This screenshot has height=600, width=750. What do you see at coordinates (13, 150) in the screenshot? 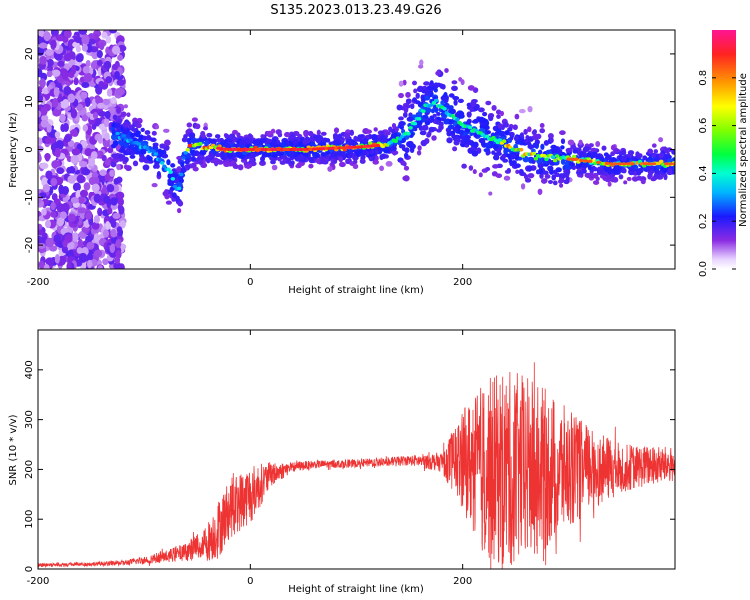
I see `spectrogram-y-axis-label: Frequency (Hz)` at bounding box center [13, 150].